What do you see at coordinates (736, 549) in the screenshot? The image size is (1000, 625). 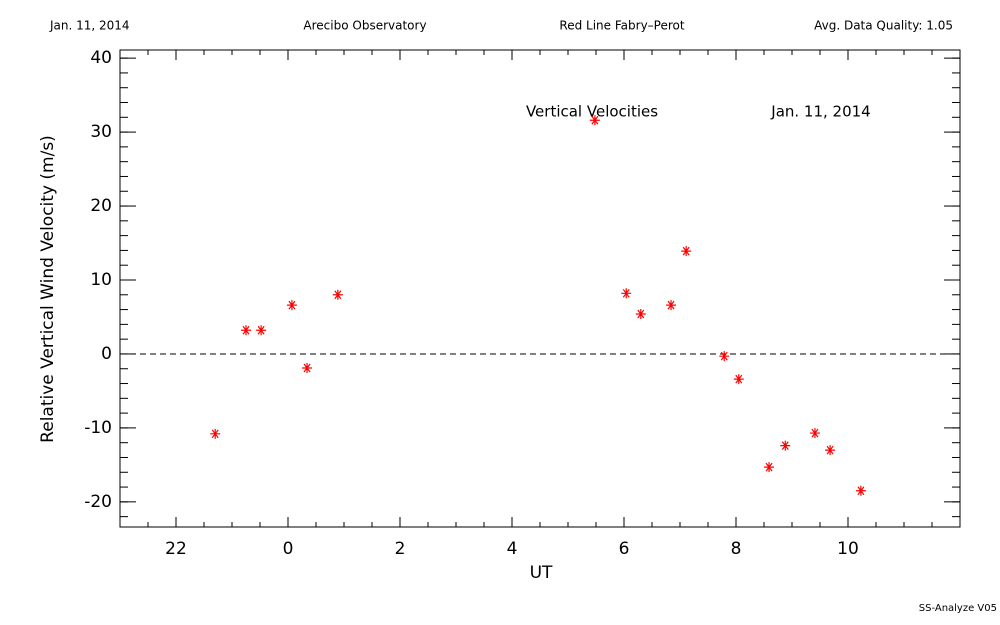 I see `x-tick-label: 8` at bounding box center [736, 549].